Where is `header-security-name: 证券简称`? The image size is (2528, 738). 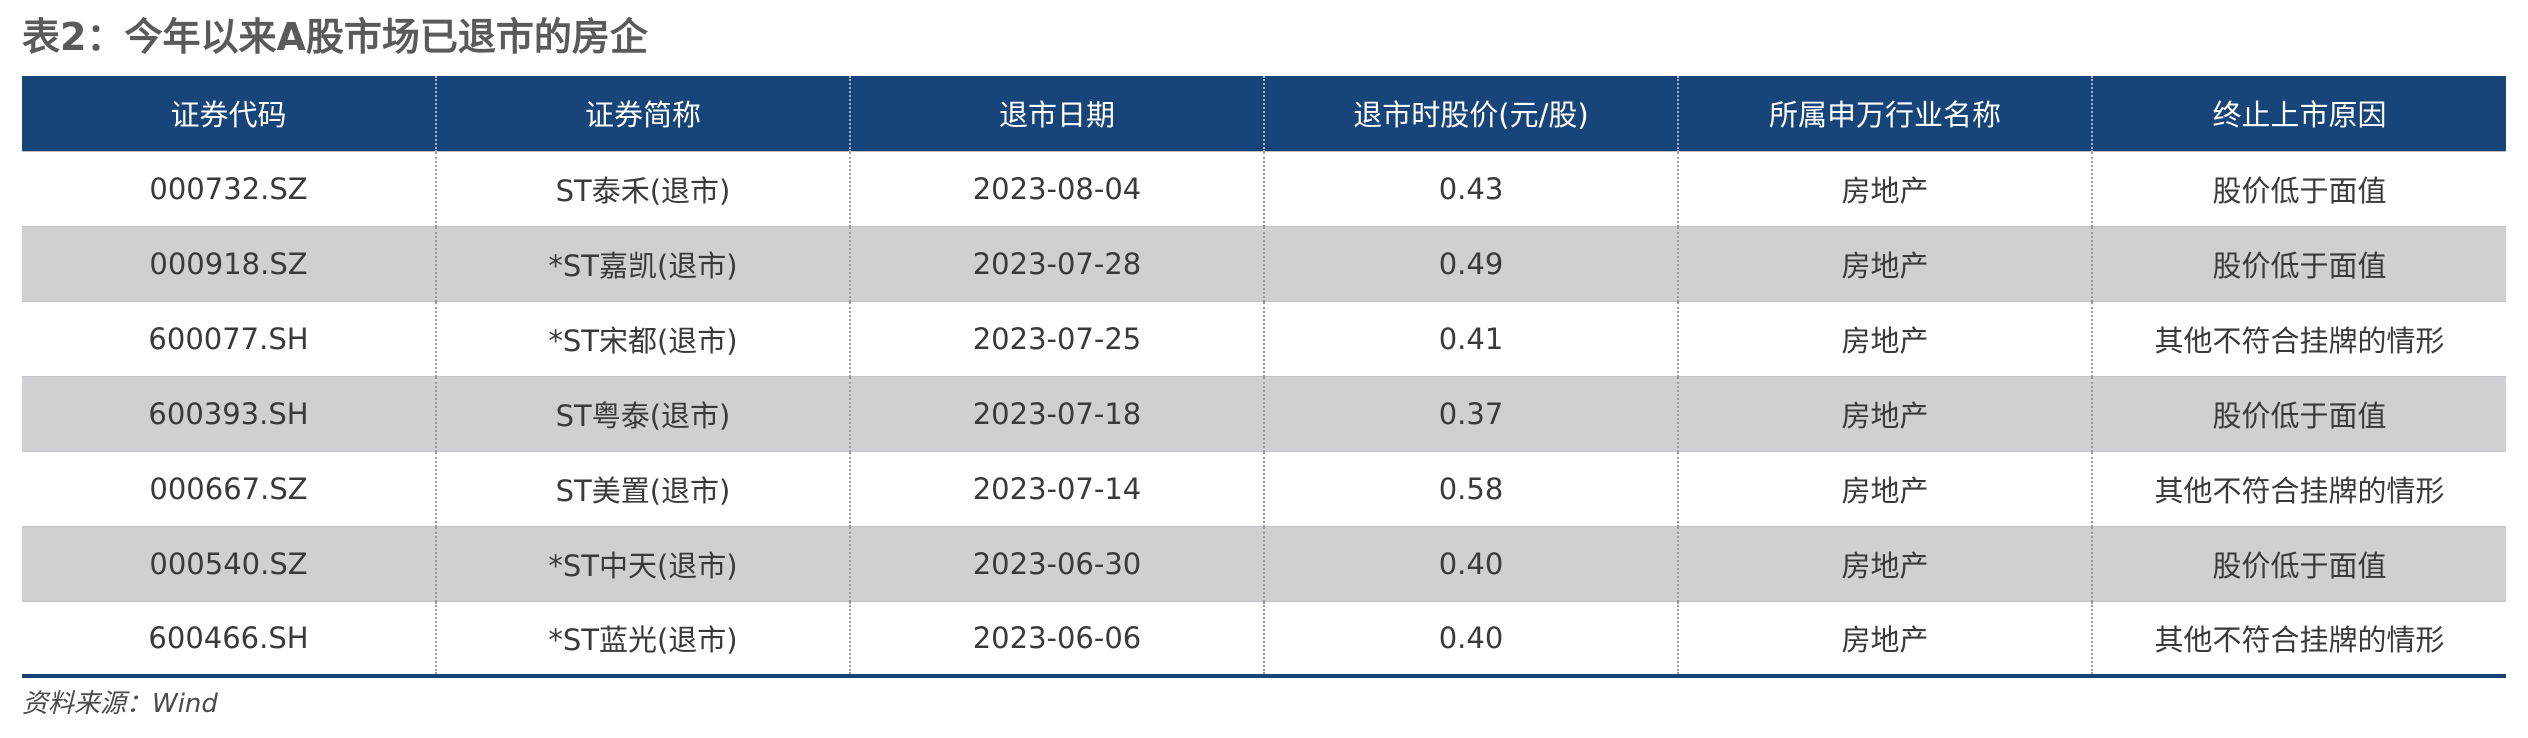 header-security-name: 证券简称 is located at coordinates (642, 113).